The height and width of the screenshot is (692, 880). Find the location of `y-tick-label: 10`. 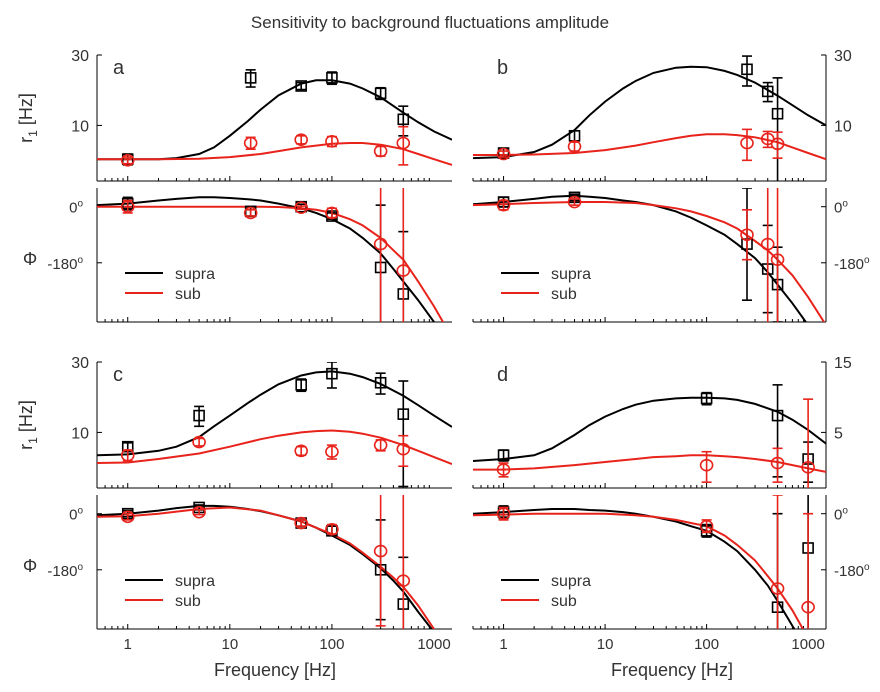

y-tick-label: 10 is located at coordinates (80, 126).